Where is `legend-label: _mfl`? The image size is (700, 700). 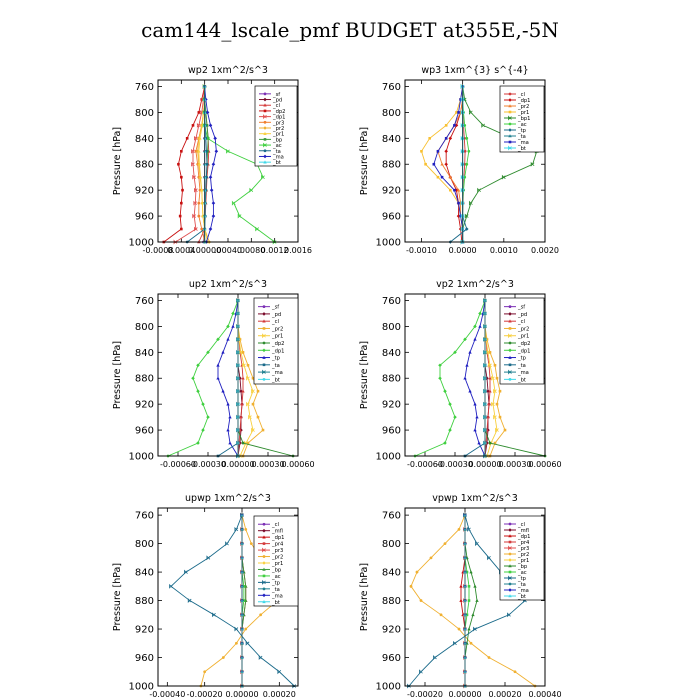 legend-label: _mfl is located at coordinates (523, 531).